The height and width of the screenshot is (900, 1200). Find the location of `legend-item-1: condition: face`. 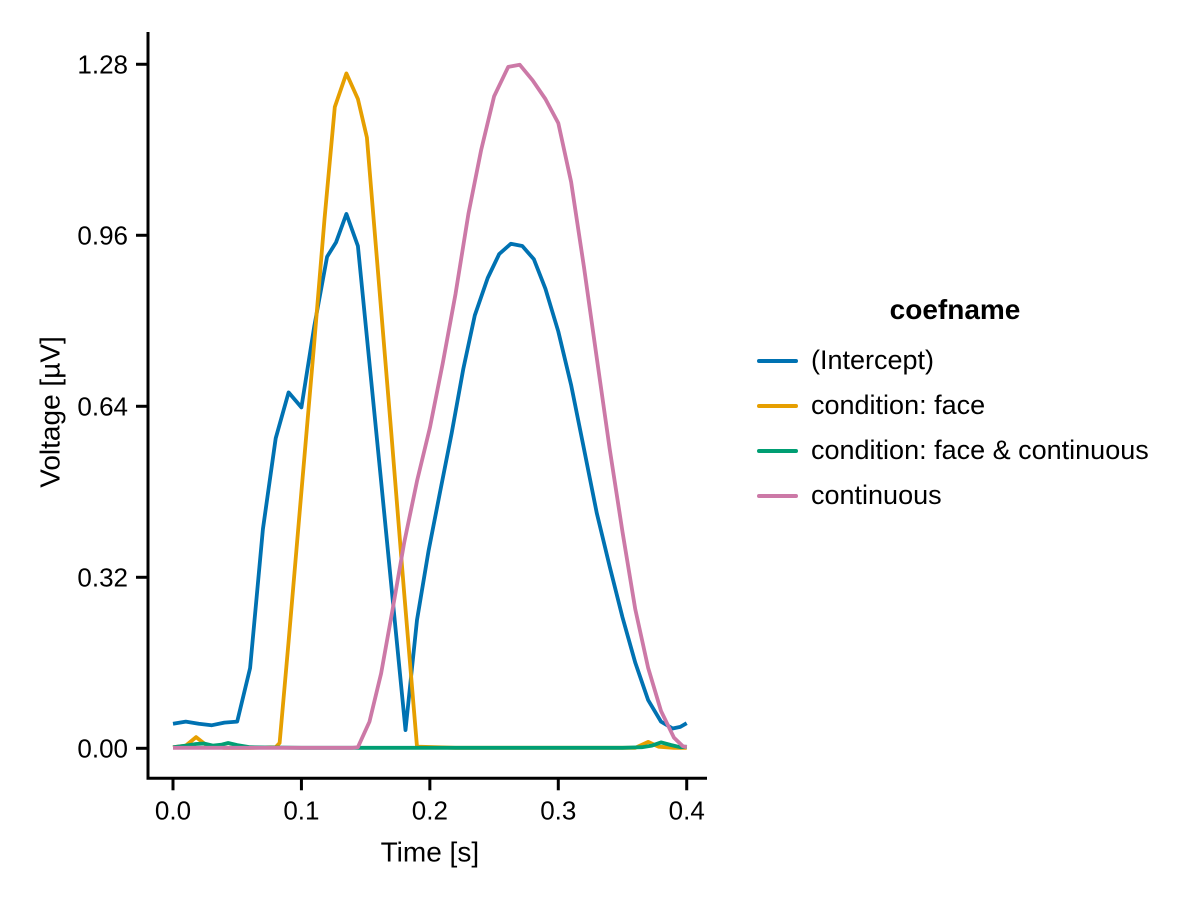

legend-item-1: condition: face is located at coordinates (957, 405).